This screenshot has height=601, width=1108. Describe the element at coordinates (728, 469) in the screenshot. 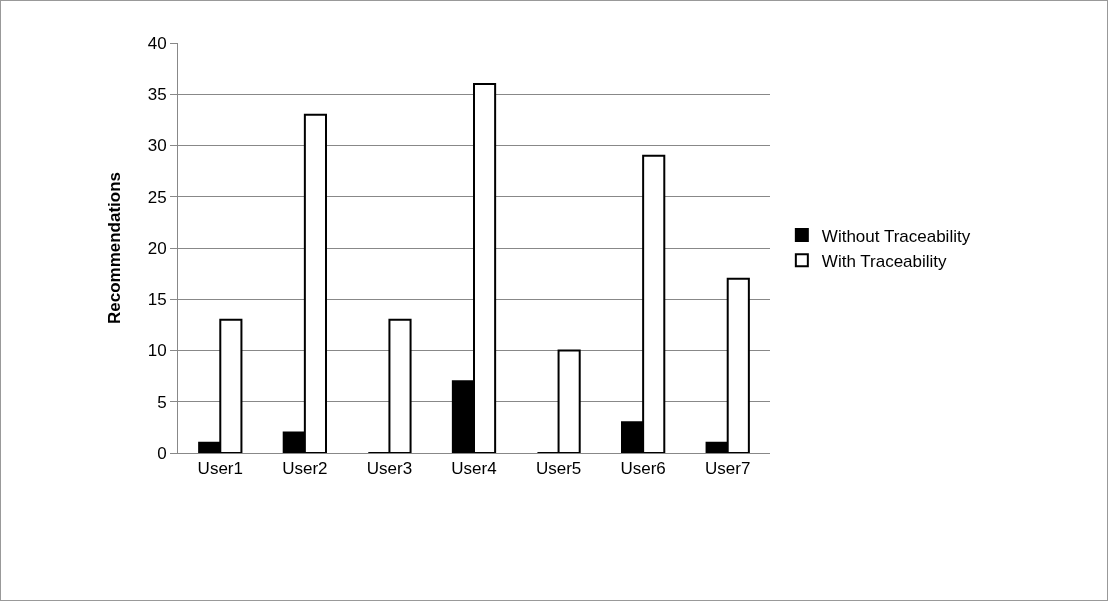

I see `x-tick-label: User7` at that location.